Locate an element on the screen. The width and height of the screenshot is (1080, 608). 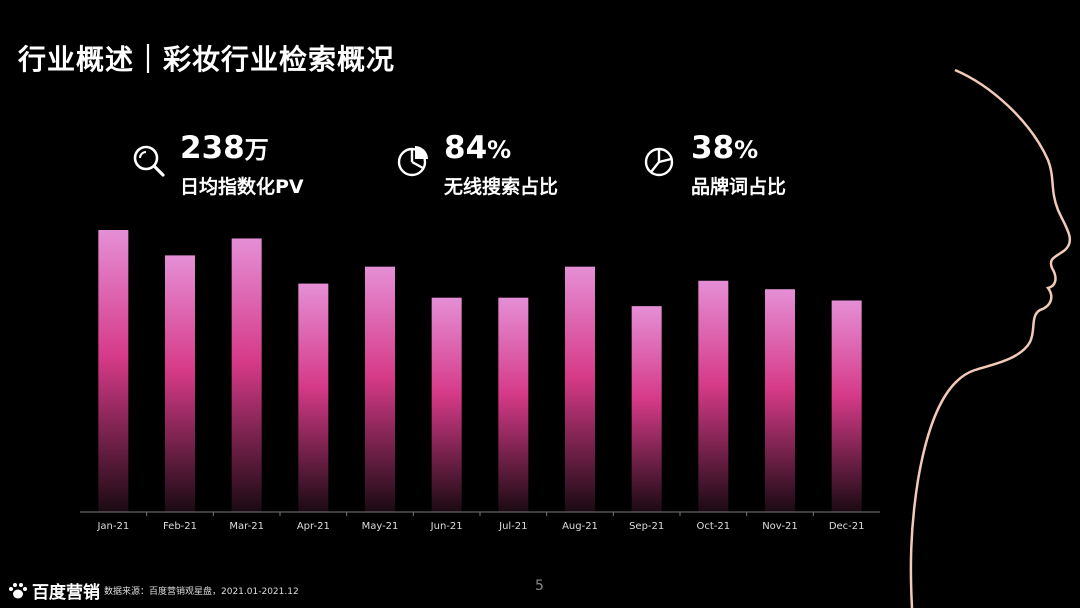
kpi-brand-share: 38% 品牌词占比 is located at coordinates (714, 164).